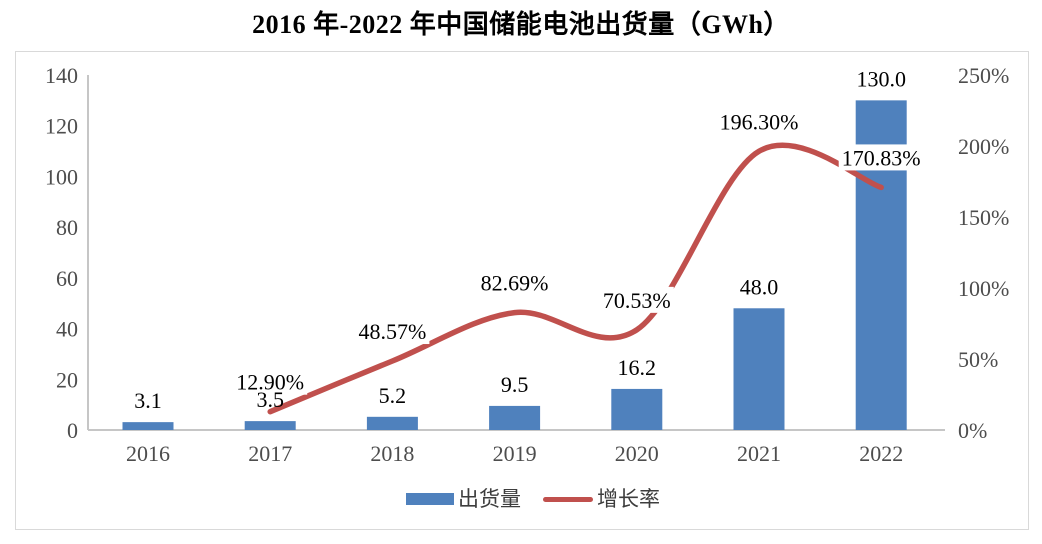 The height and width of the screenshot is (544, 1042). Describe the element at coordinates (759, 286) in the screenshot. I see `bar-value-label: 48.0` at that location.